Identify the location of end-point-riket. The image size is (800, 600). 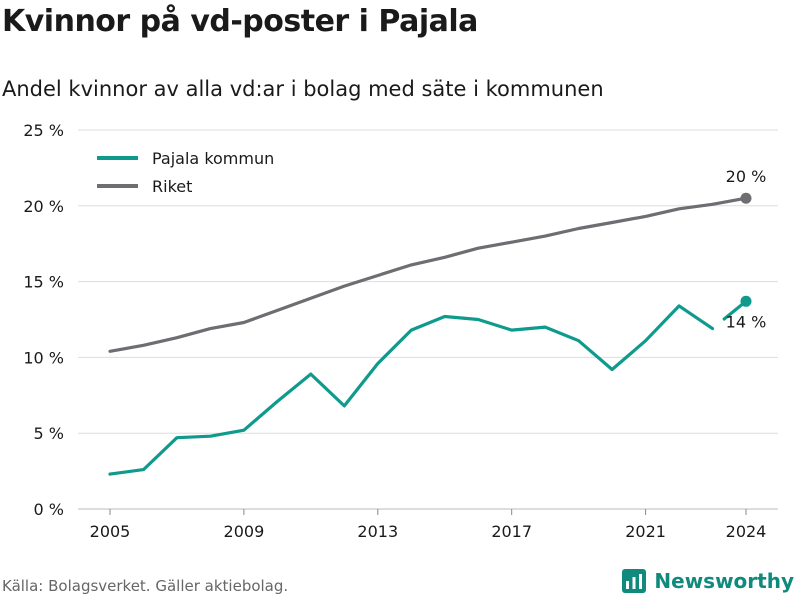
(746, 198).